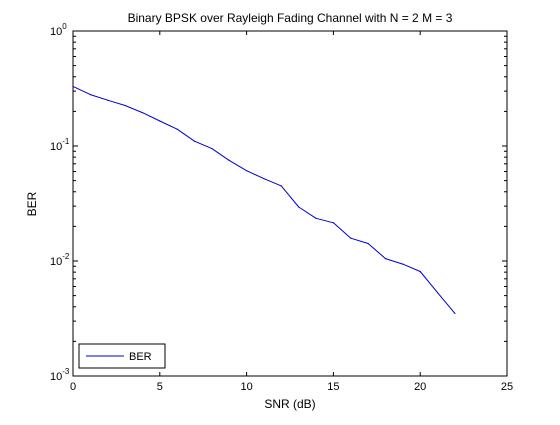  What do you see at coordinates (73, 387) in the screenshot?
I see `x-tick-label: 0` at bounding box center [73, 387].